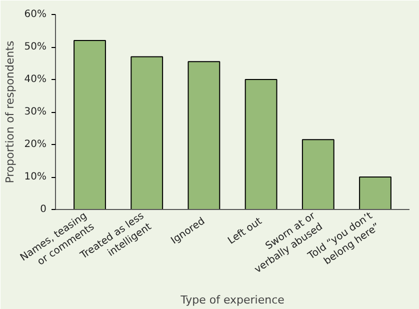  What do you see at coordinates (35, 14) in the screenshot?
I see `y-tick-label: 60%` at bounding box center [35, 14].